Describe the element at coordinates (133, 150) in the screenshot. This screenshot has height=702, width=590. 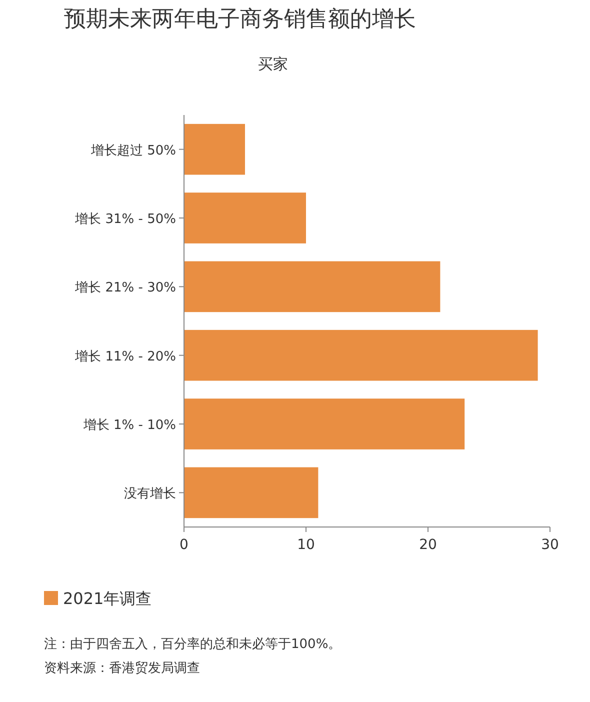
I see `y-tick-label: 增长超过 50%` at that location.